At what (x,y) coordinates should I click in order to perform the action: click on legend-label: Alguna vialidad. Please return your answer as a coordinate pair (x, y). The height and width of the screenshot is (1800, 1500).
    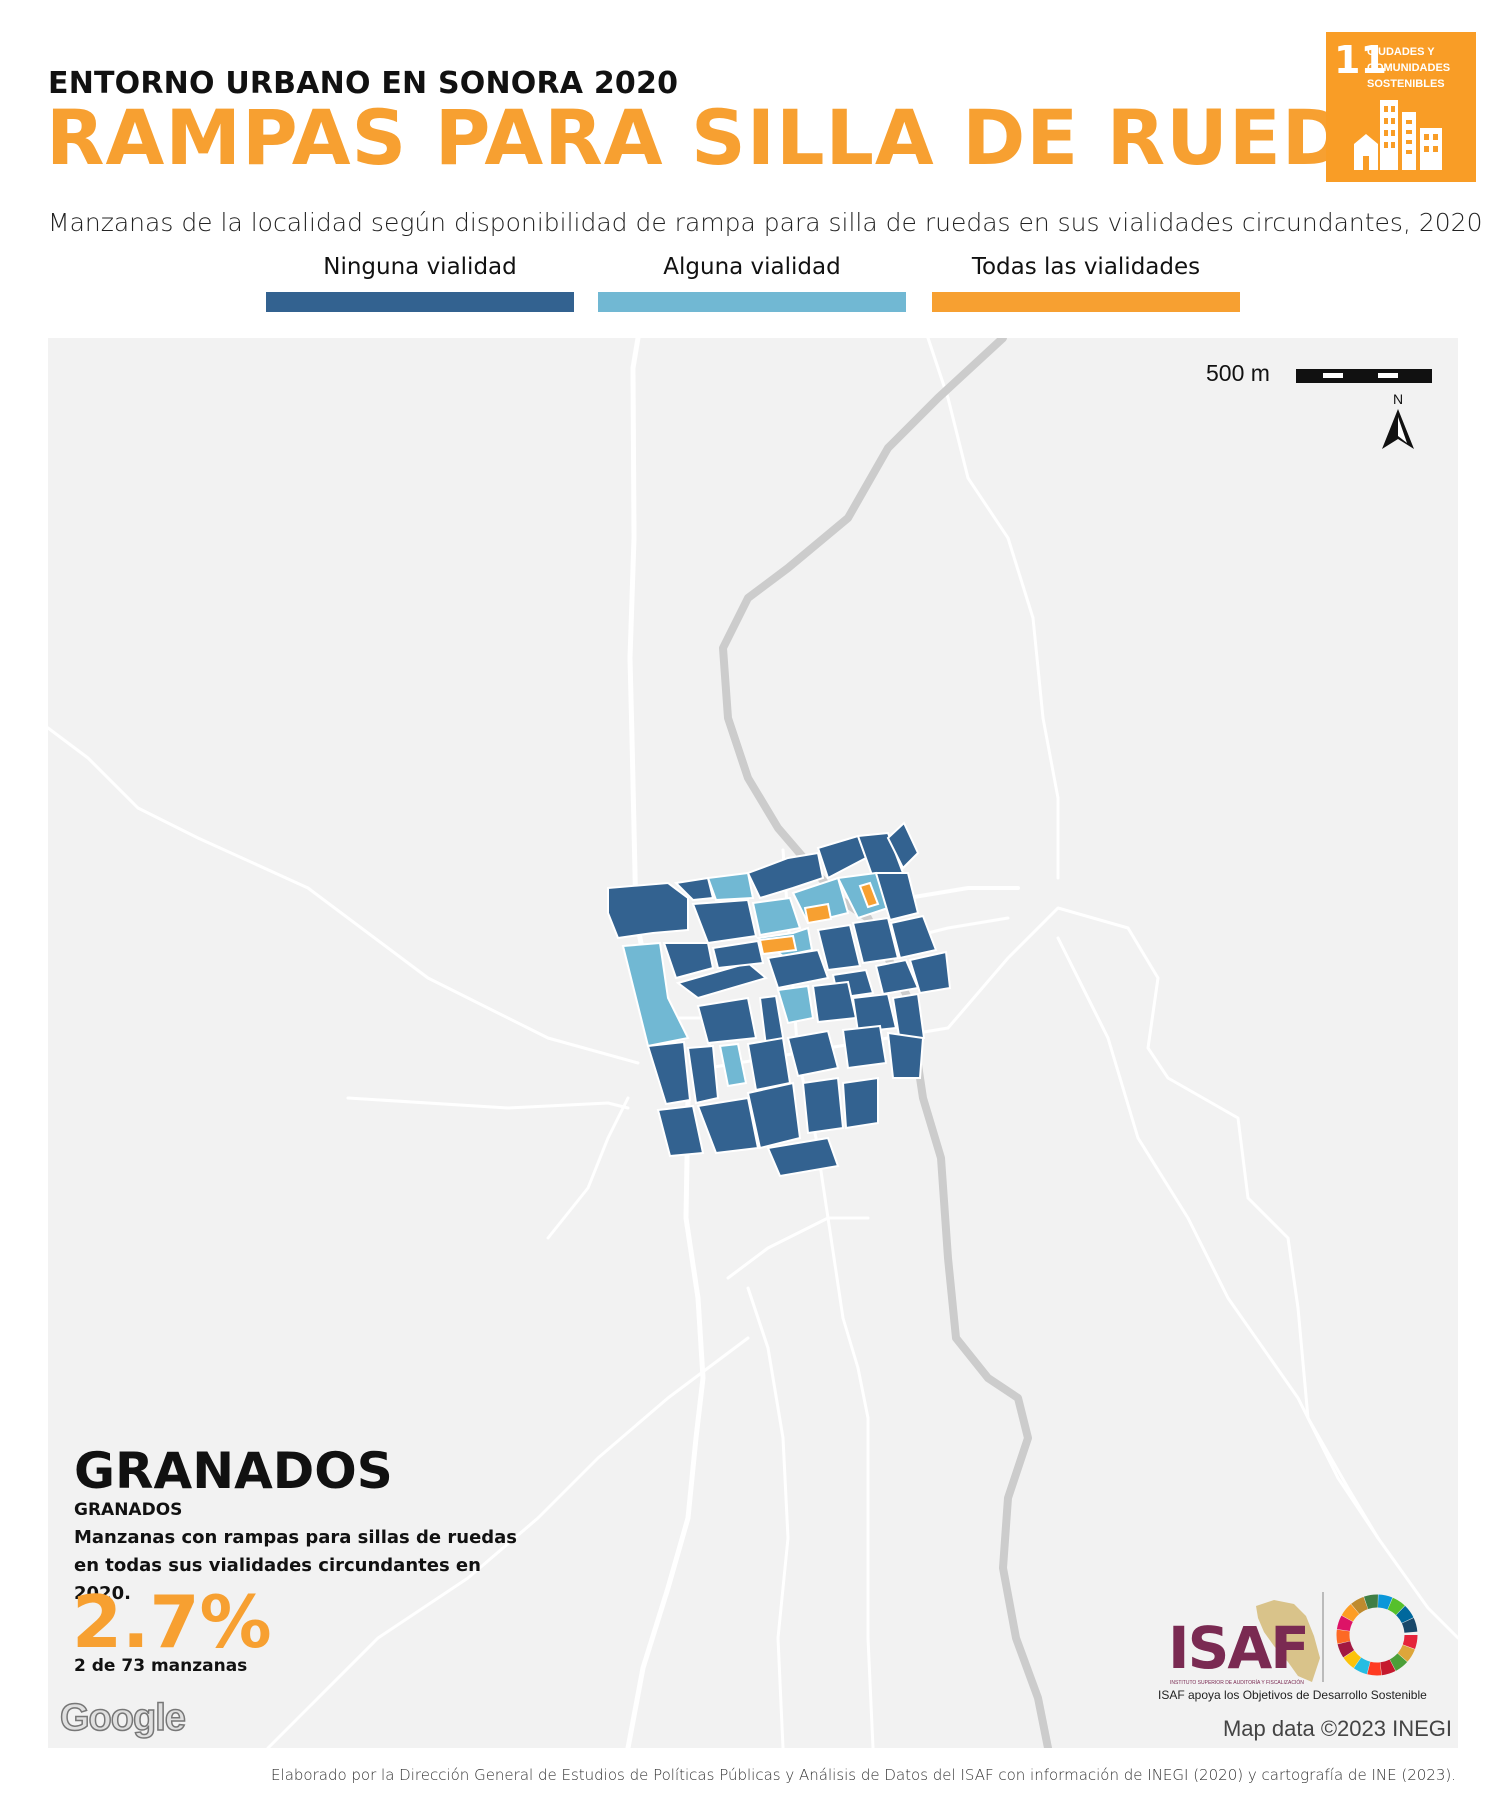
    Looking at the image, I should click on (752, 267).